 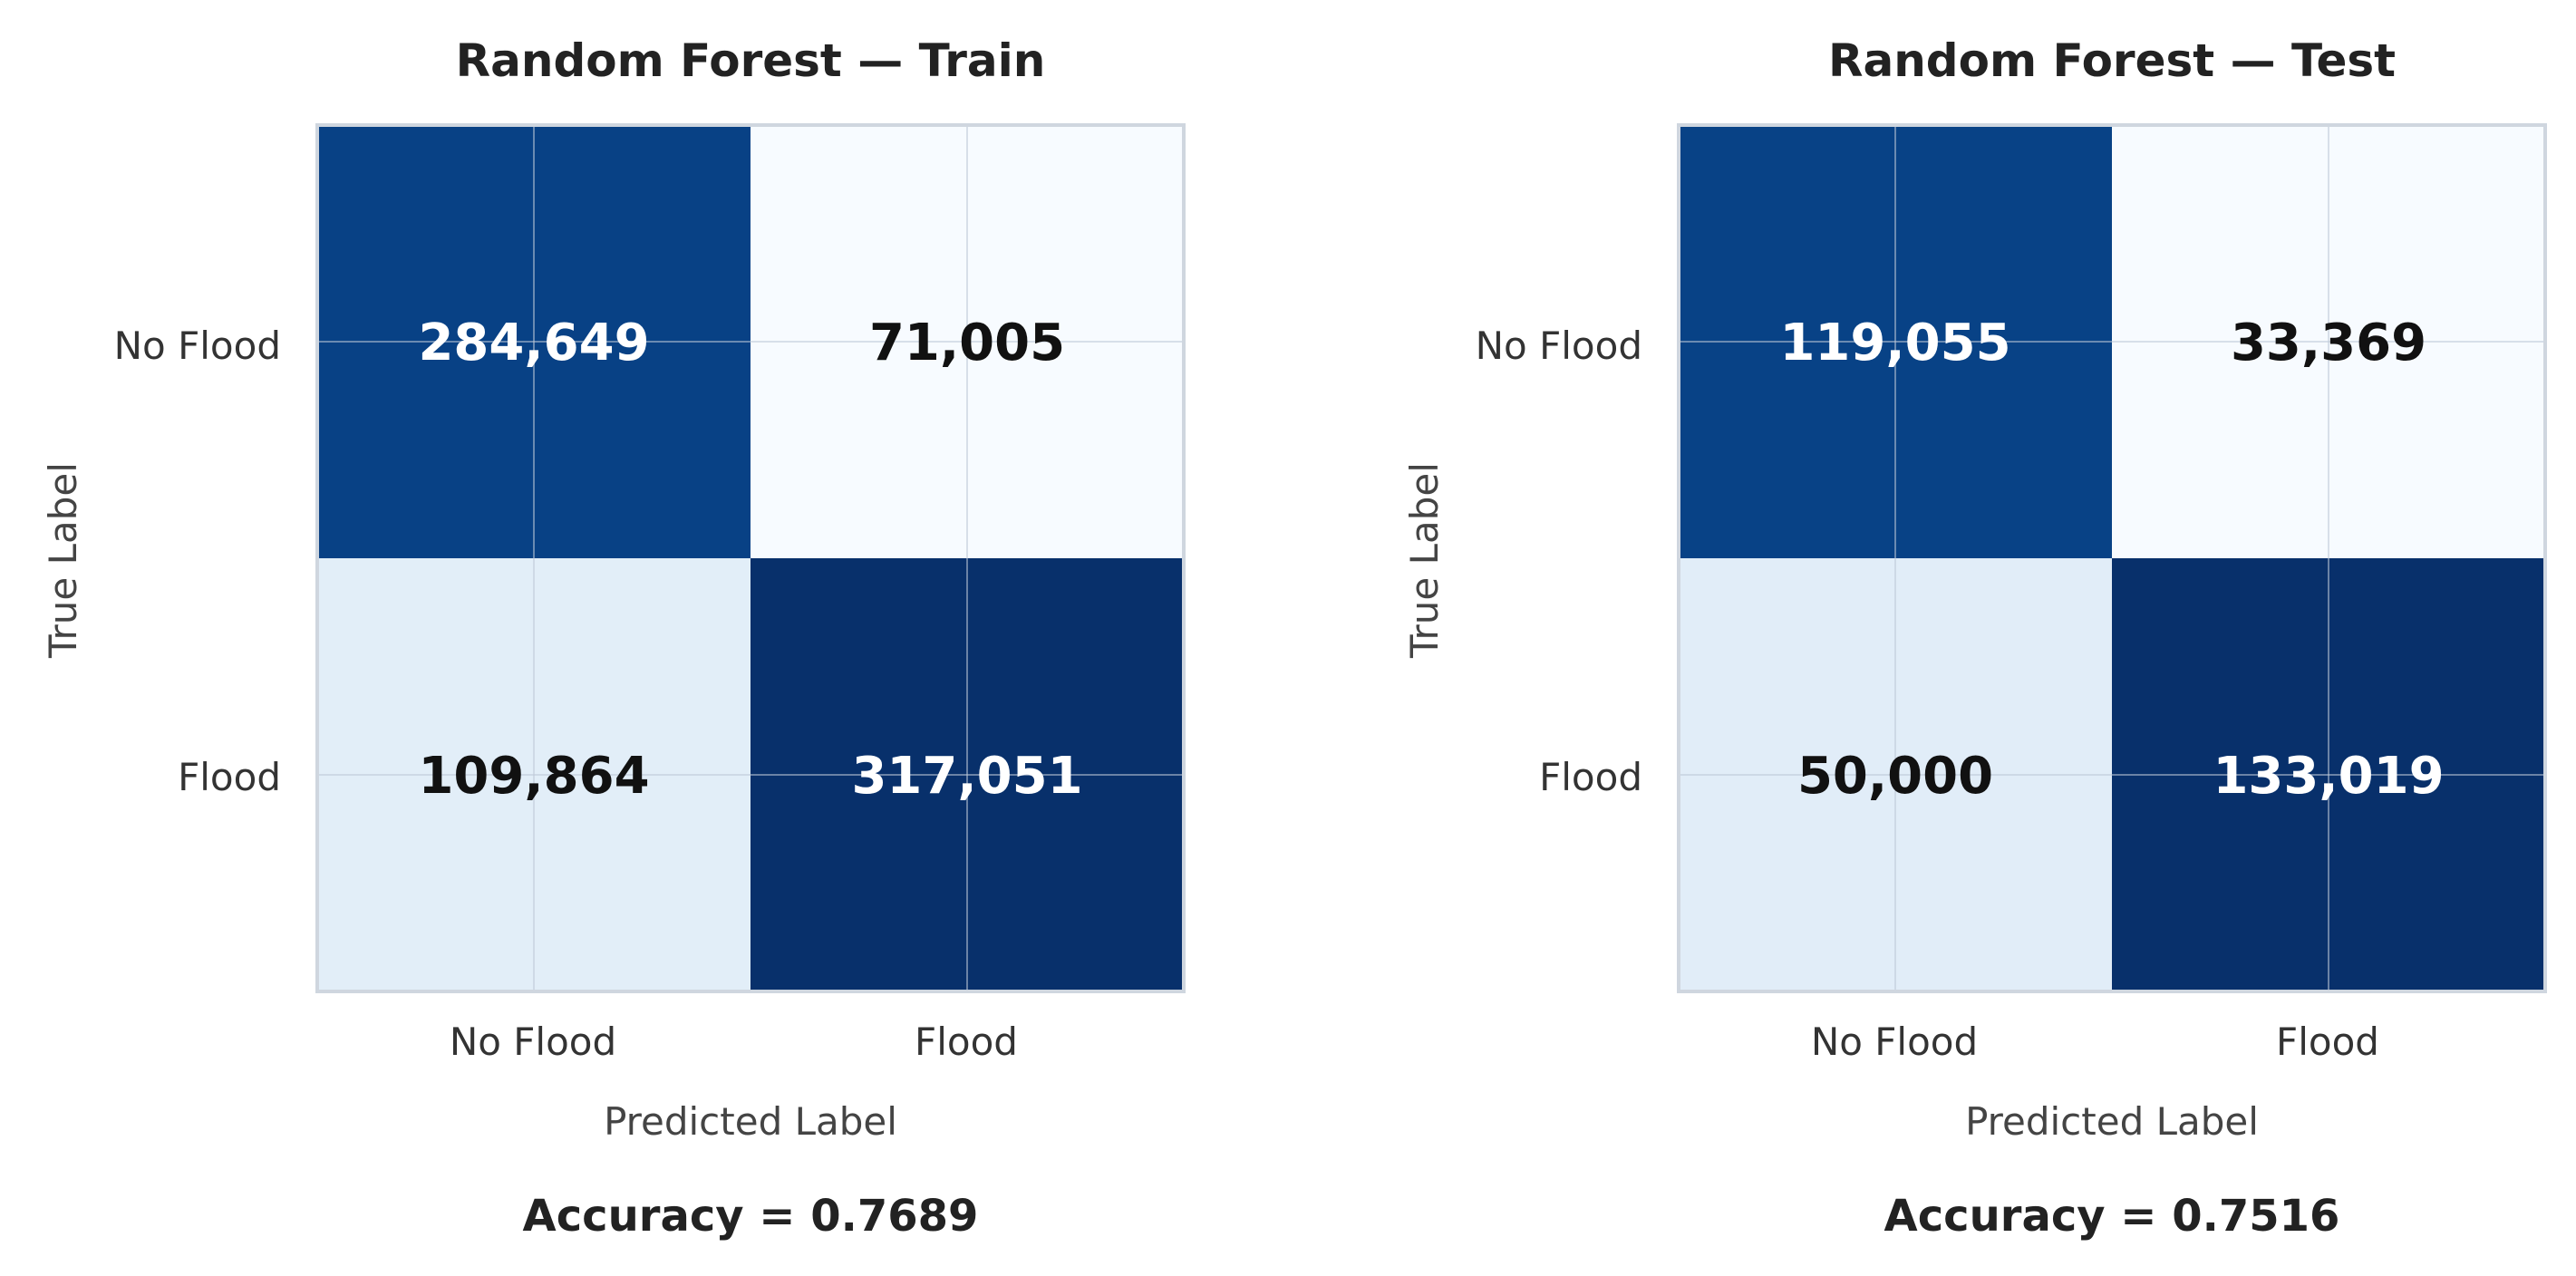 I want to click on accuracy-label-train: Accuracy = 0.7689, so click(x=751, y=1216).